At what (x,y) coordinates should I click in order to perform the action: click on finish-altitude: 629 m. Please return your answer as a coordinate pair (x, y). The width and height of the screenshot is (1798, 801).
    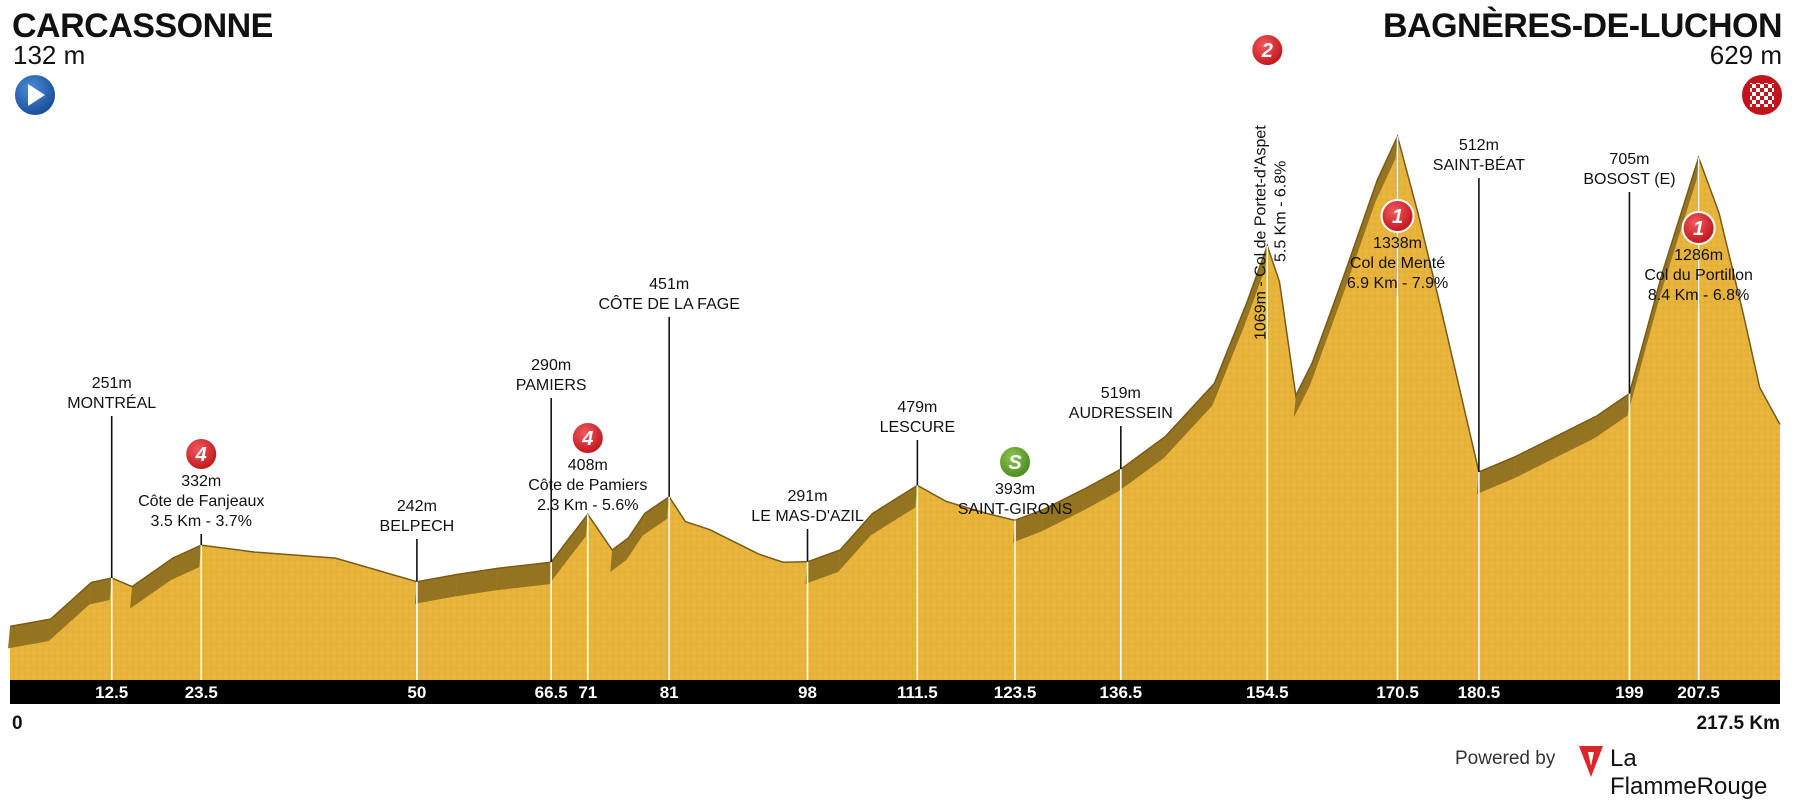
    Looking at the image, I should click on (1745, 55).